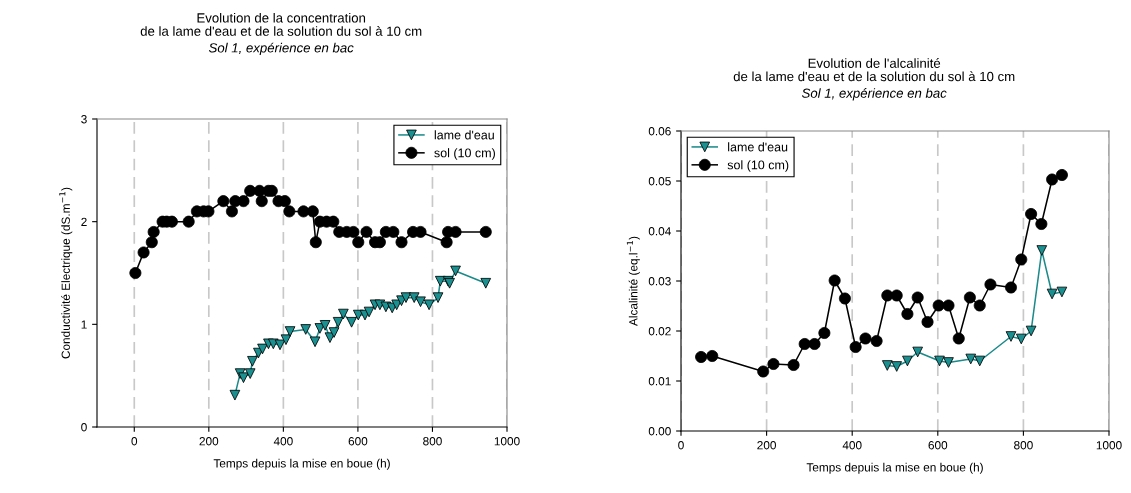 The image size is (1131, 493). Describe the element at coordinates (84, 427) in the screenshot. I see `y-tick-label: 0` at that location.